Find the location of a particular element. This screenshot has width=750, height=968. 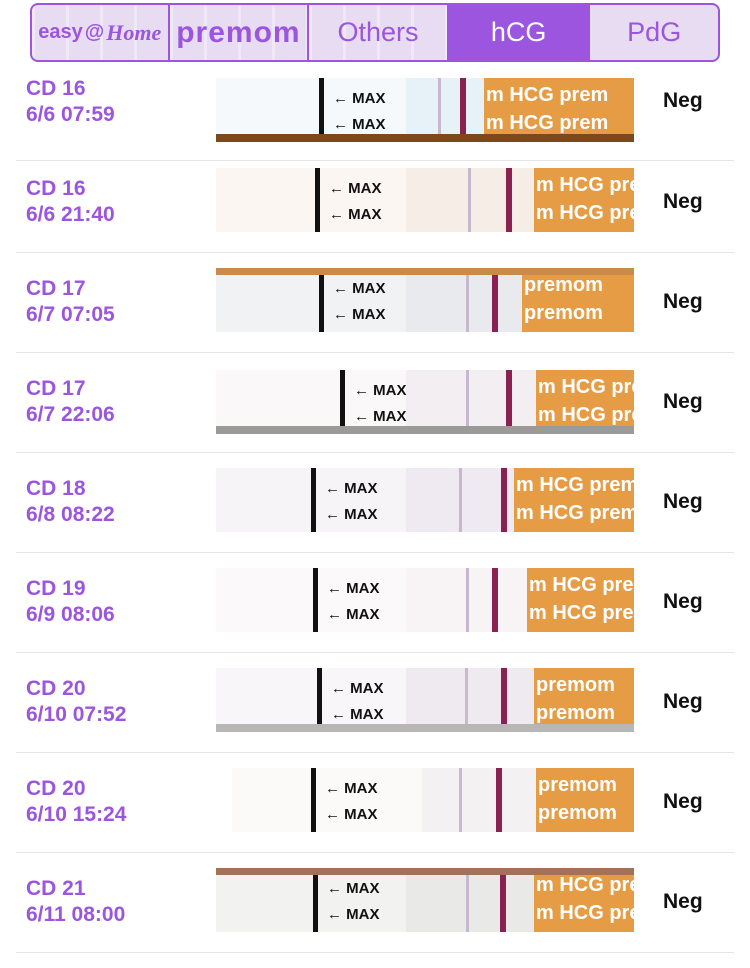

list-item: CD 17 6/7 07:05 ← MAX ← MAX premom premom Neg is located at coordinates (375, 302).